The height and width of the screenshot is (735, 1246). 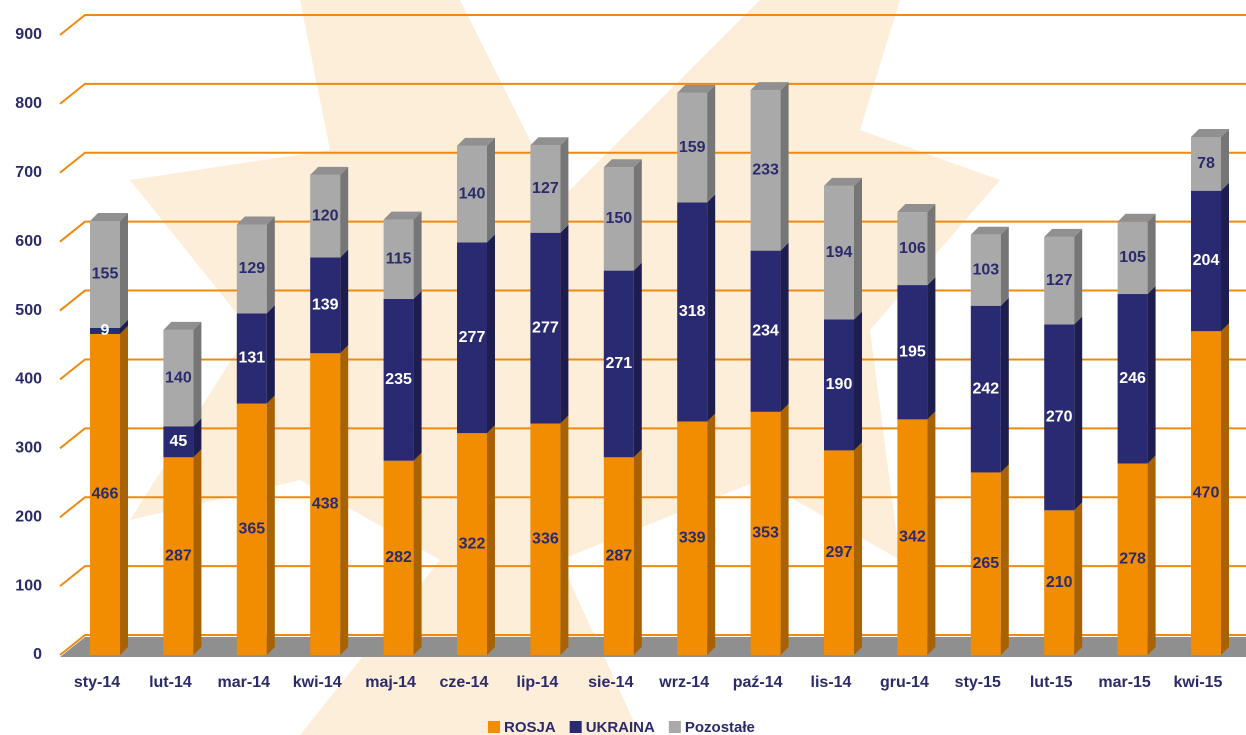 I want to click on data-label: 150, so click(x=618, y=218).